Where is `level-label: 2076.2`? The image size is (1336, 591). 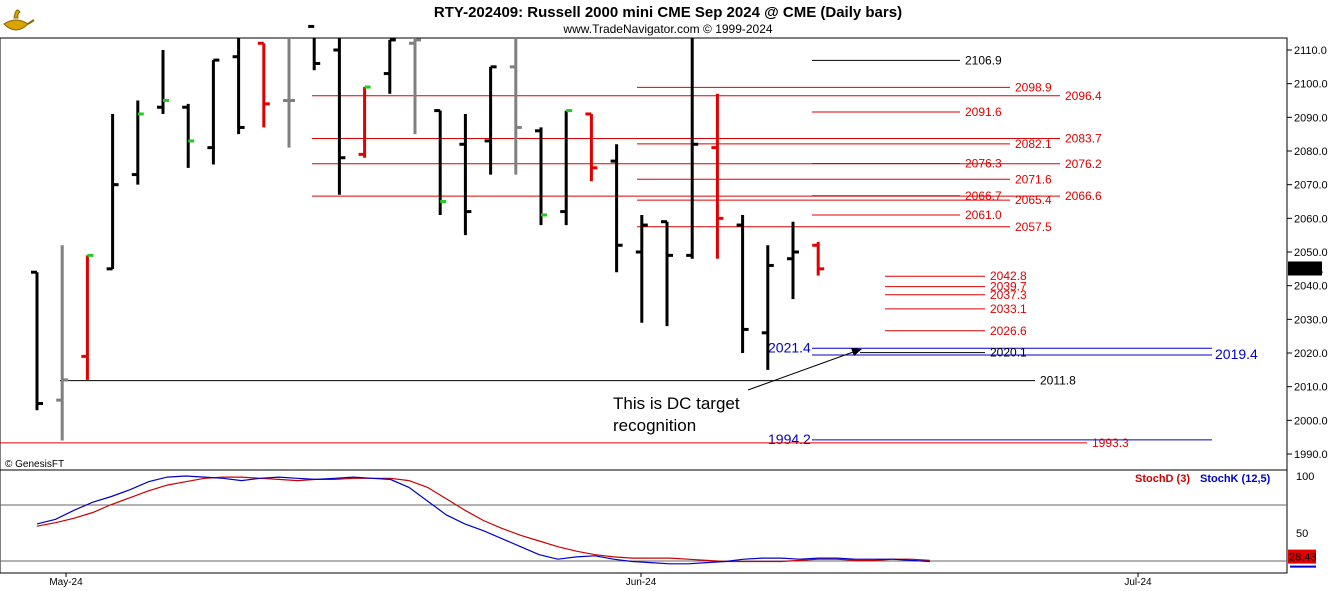
level-label: 2076.2 is located at coordinates (1083, 164).